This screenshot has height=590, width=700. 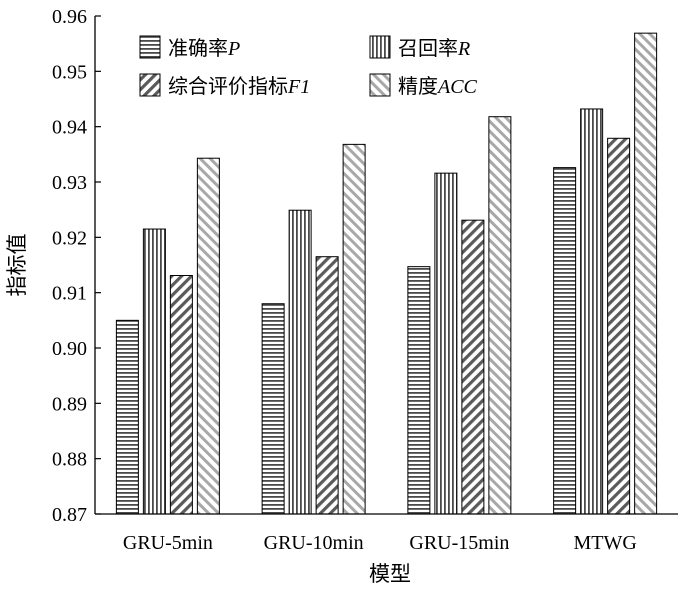 What do you see at coordinates (69, 460) in the screenshot?
I see `y-tick-label: 0.88` at bounding box center [69, 460].